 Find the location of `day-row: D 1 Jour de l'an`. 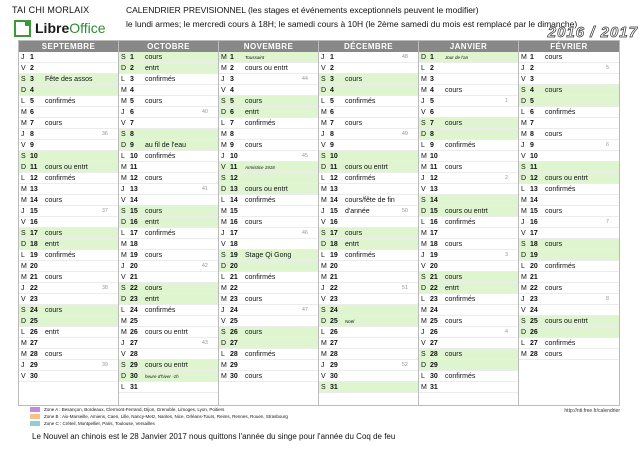

day-row: D 1 Jour de l'an is located at coordinates (468, 57).